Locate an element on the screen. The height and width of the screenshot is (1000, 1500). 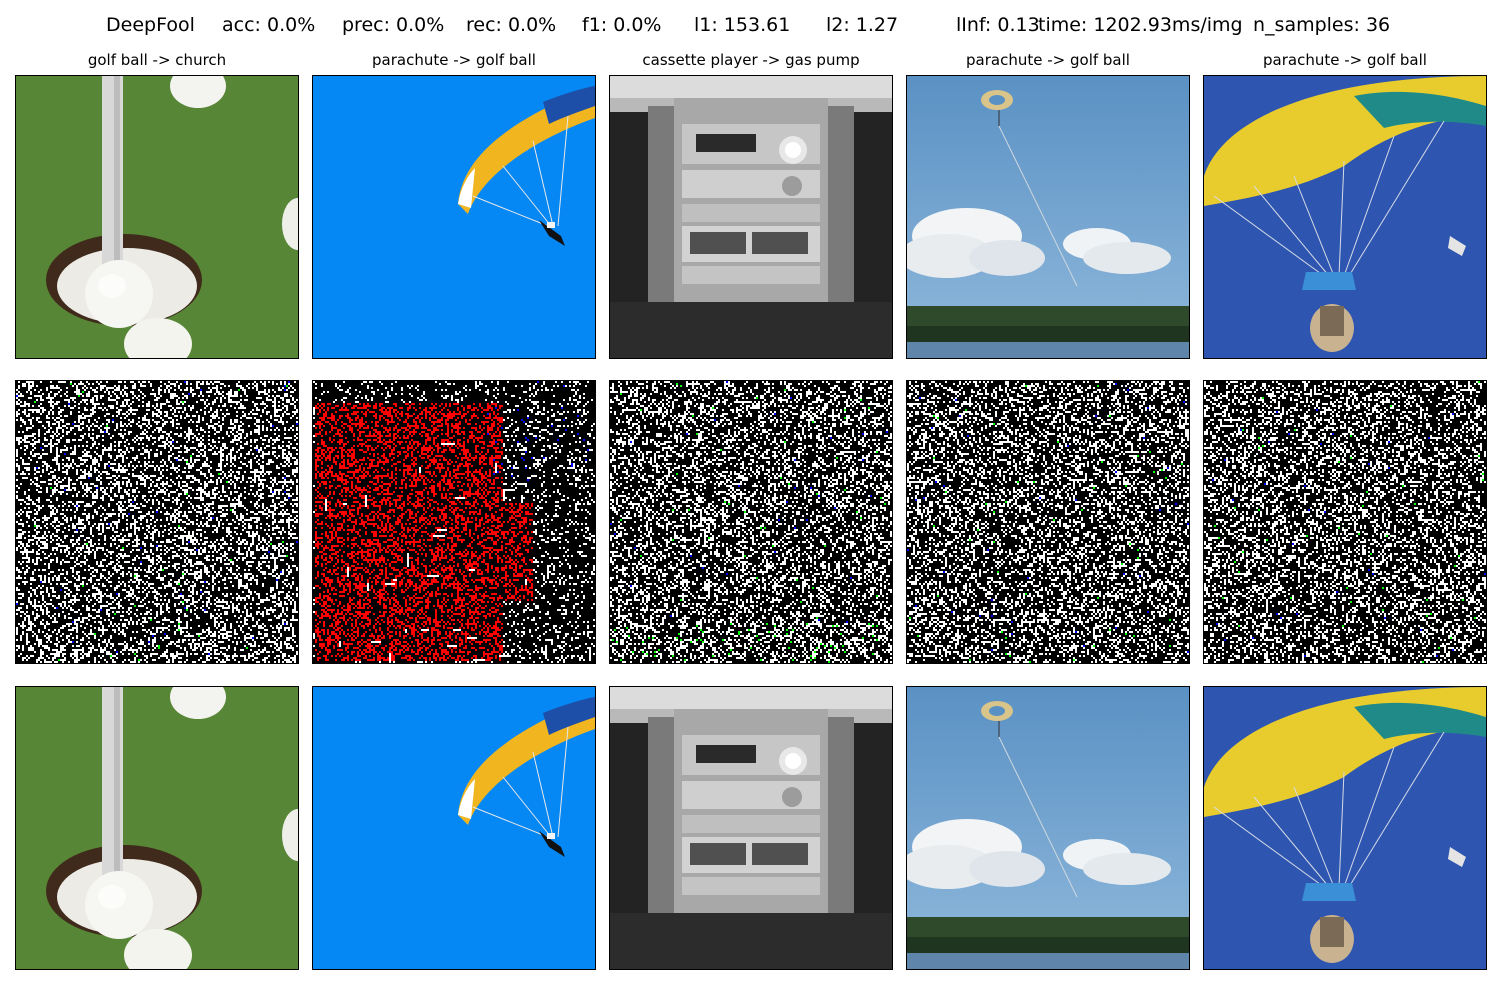
perturbation-noise-boombox is located at coordinates (751, 522).